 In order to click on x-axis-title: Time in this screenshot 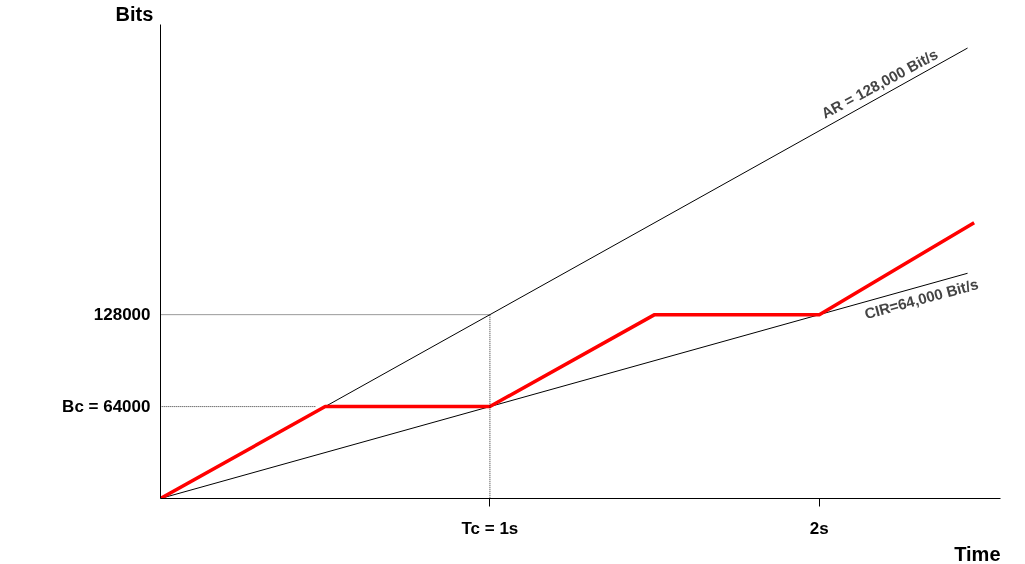, I will do `click(977, 553)`.